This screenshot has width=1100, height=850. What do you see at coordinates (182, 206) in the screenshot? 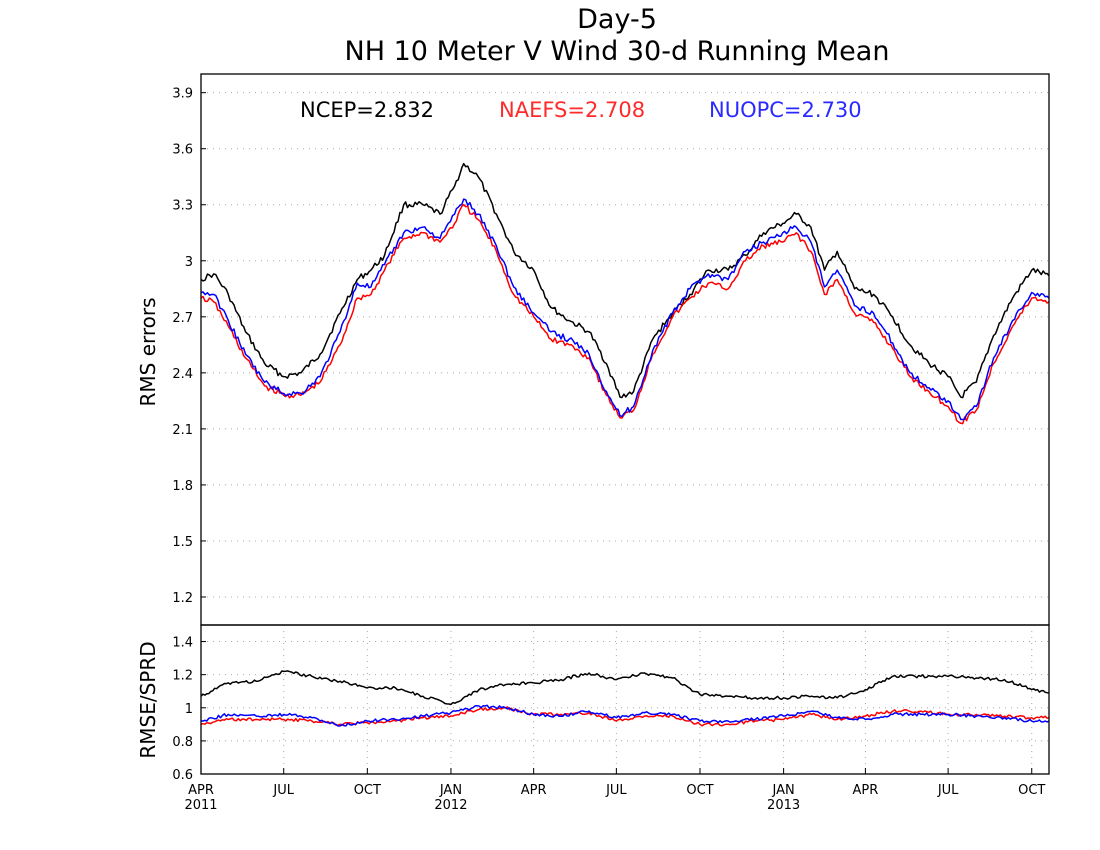
I see `y-tick-label: 3.3` at bounding box center [182, 206].